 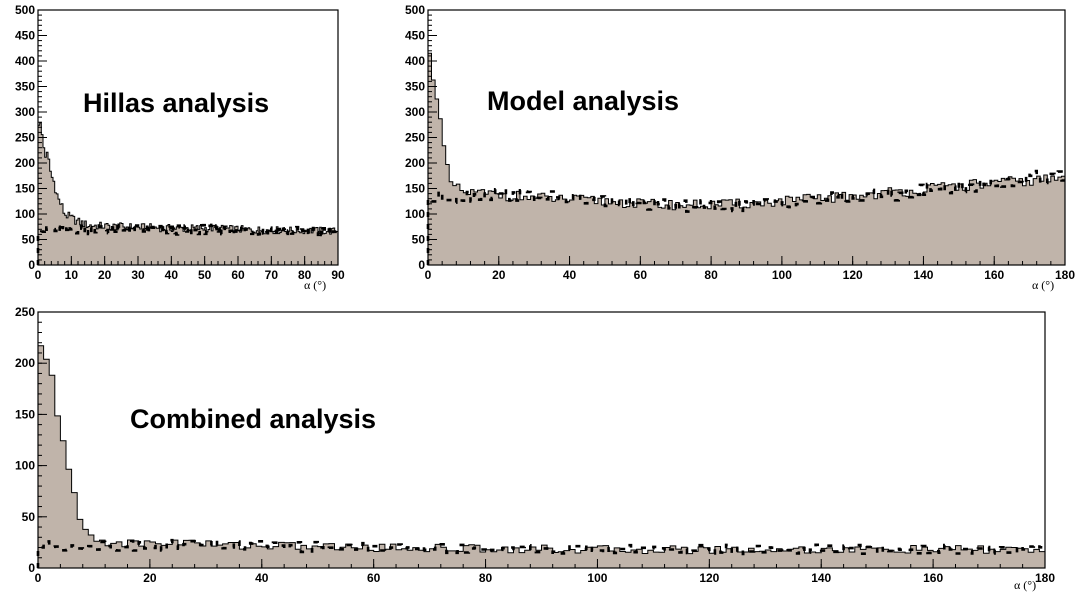 What do you see at coordinates (415, 61) in the screenshot?
I see `model-y-tick-label: 400` at bounding box center [415, 61].